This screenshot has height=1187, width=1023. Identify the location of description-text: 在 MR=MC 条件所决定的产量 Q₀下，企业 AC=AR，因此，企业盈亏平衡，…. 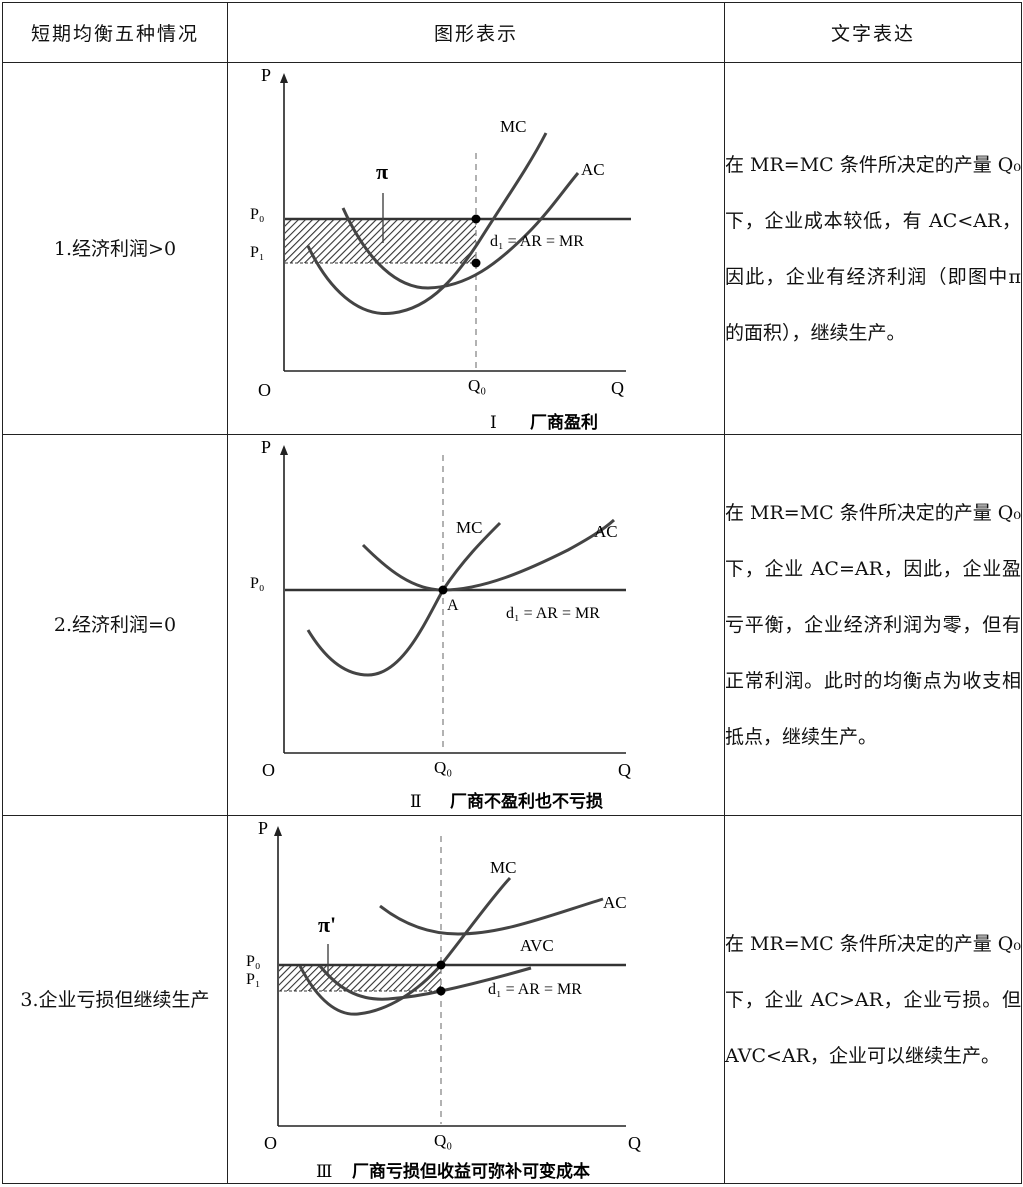
(873, 625).